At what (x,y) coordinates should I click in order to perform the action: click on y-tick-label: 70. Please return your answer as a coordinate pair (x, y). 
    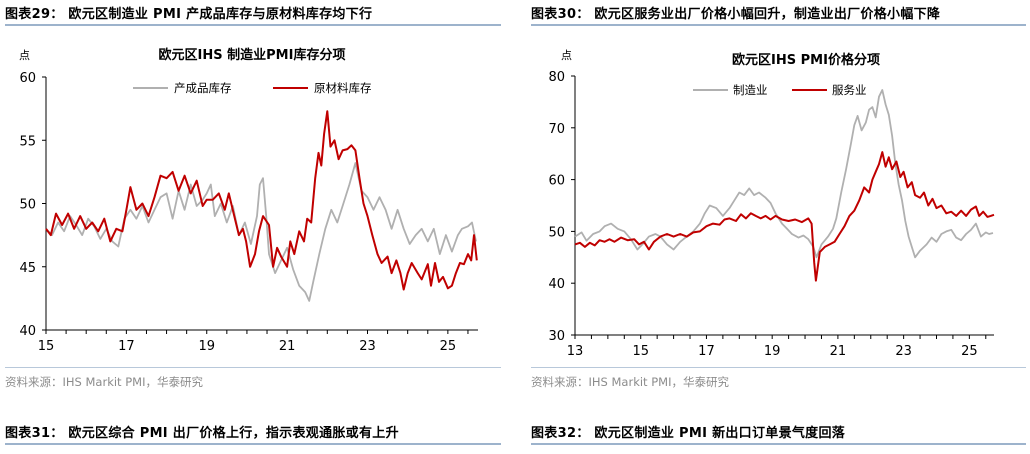
    Looking at the image, I should click on (556, 129).